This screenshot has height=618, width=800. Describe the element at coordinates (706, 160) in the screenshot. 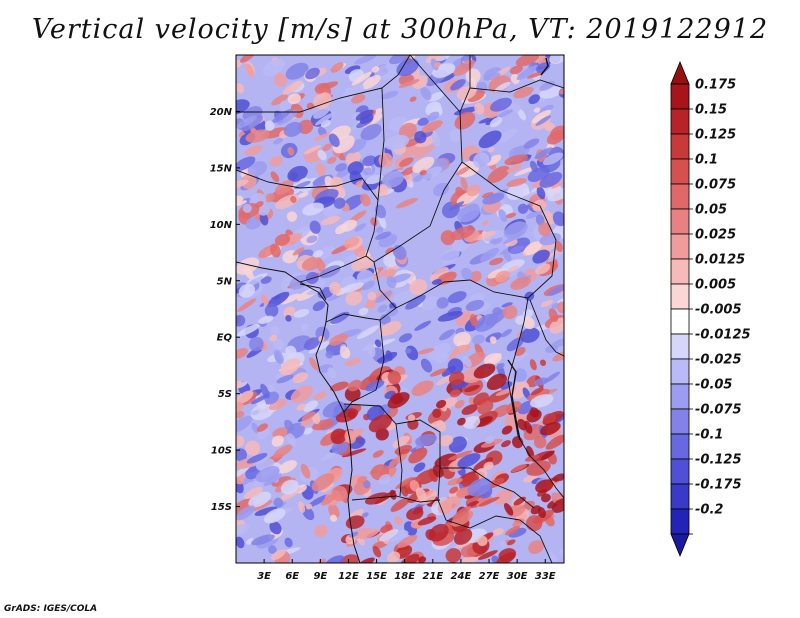

I see `colorbar-label: 0.1` at that location.